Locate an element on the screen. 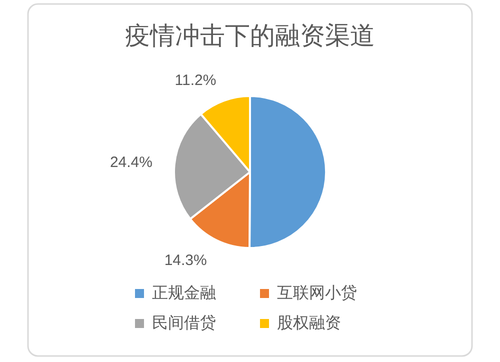 The height and width of the screenshot is (362, 500). legend-label: 正规金融 is located at coordinates (184, 293).